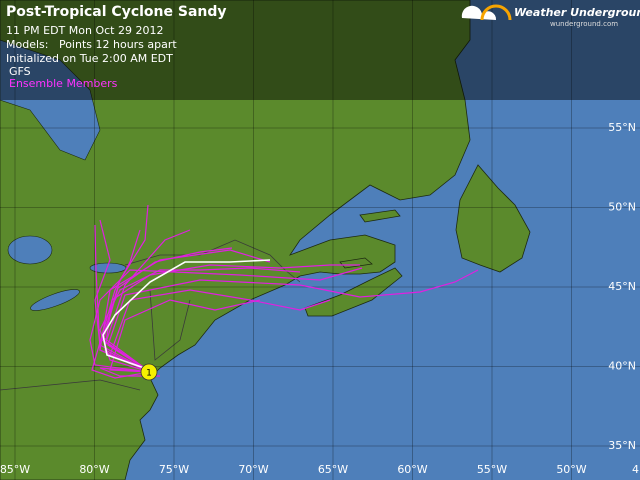  What do you see at coordinates (84, 30) in the screenshot?
I see `info-line: 11 PM EDT Mon Oct 29 2012` at bounding box center [84, 30].